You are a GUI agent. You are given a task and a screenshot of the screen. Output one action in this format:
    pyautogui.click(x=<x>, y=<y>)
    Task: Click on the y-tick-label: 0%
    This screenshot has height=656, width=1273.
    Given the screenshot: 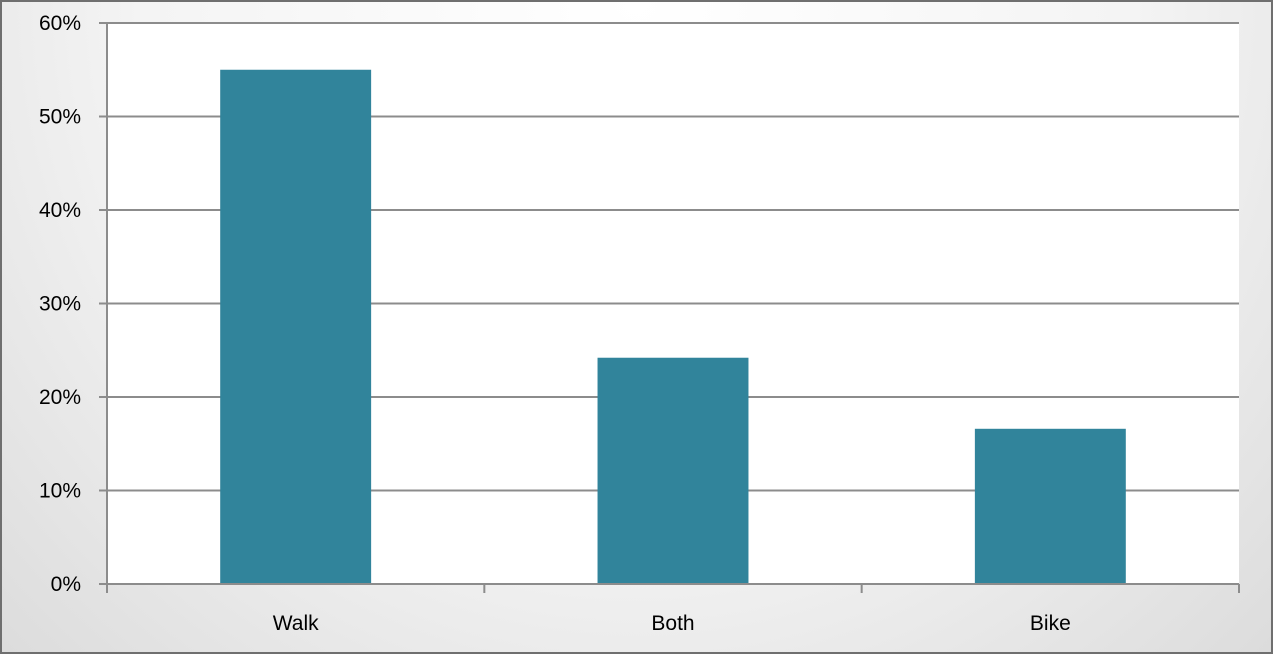 What is the action you would take?
    pyautogui.click(x=66, y=584)
    